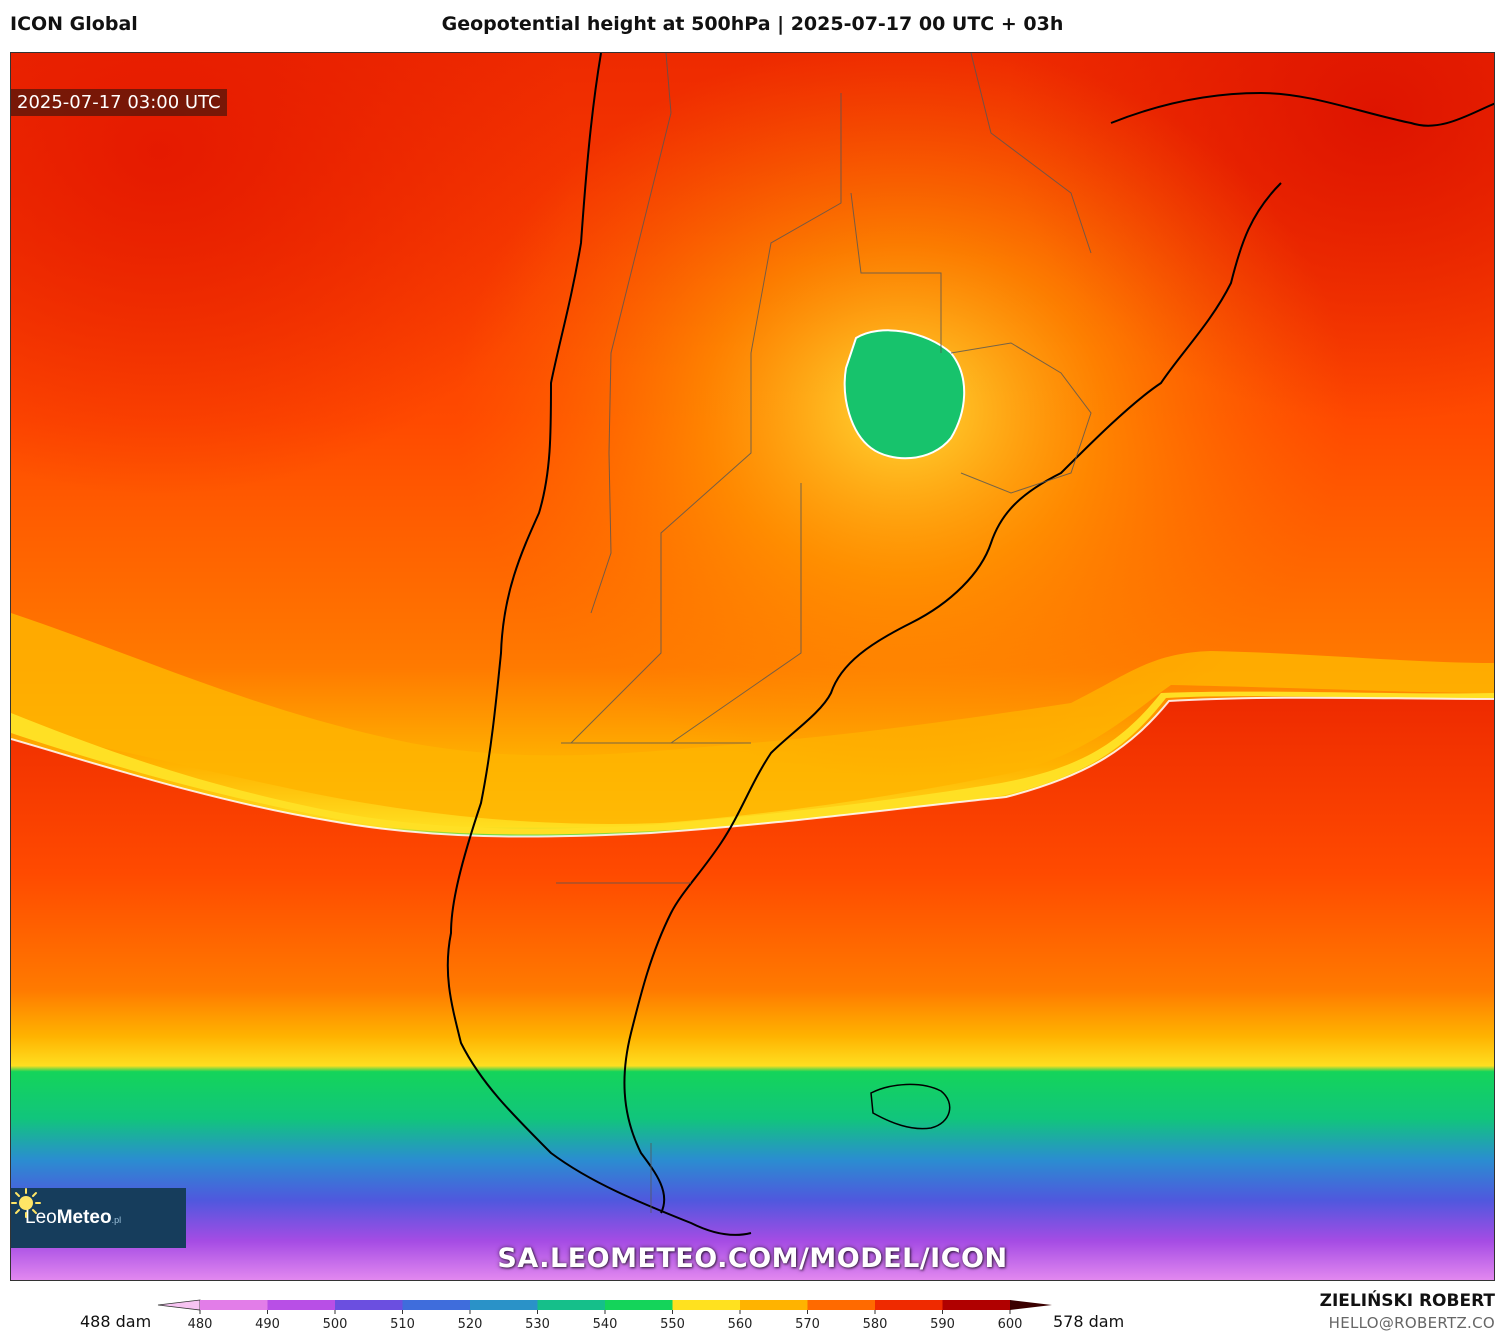  What do you see at coordinates (1407, 1301) in the screenshot?
I see `author-credit: ZIELIŃSKI ROBERT` at bounding box center [1407, 1301].